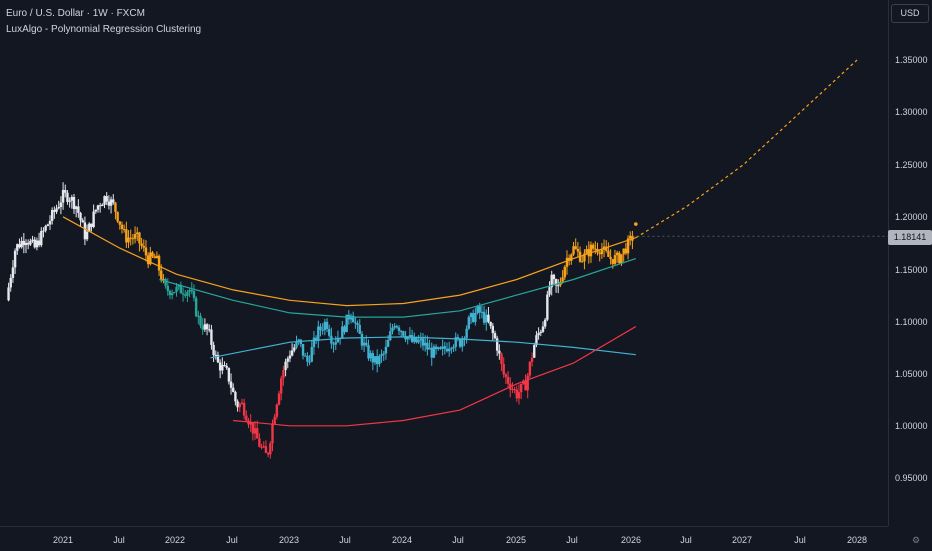  I want to click on price-axis, so click(910, 263).